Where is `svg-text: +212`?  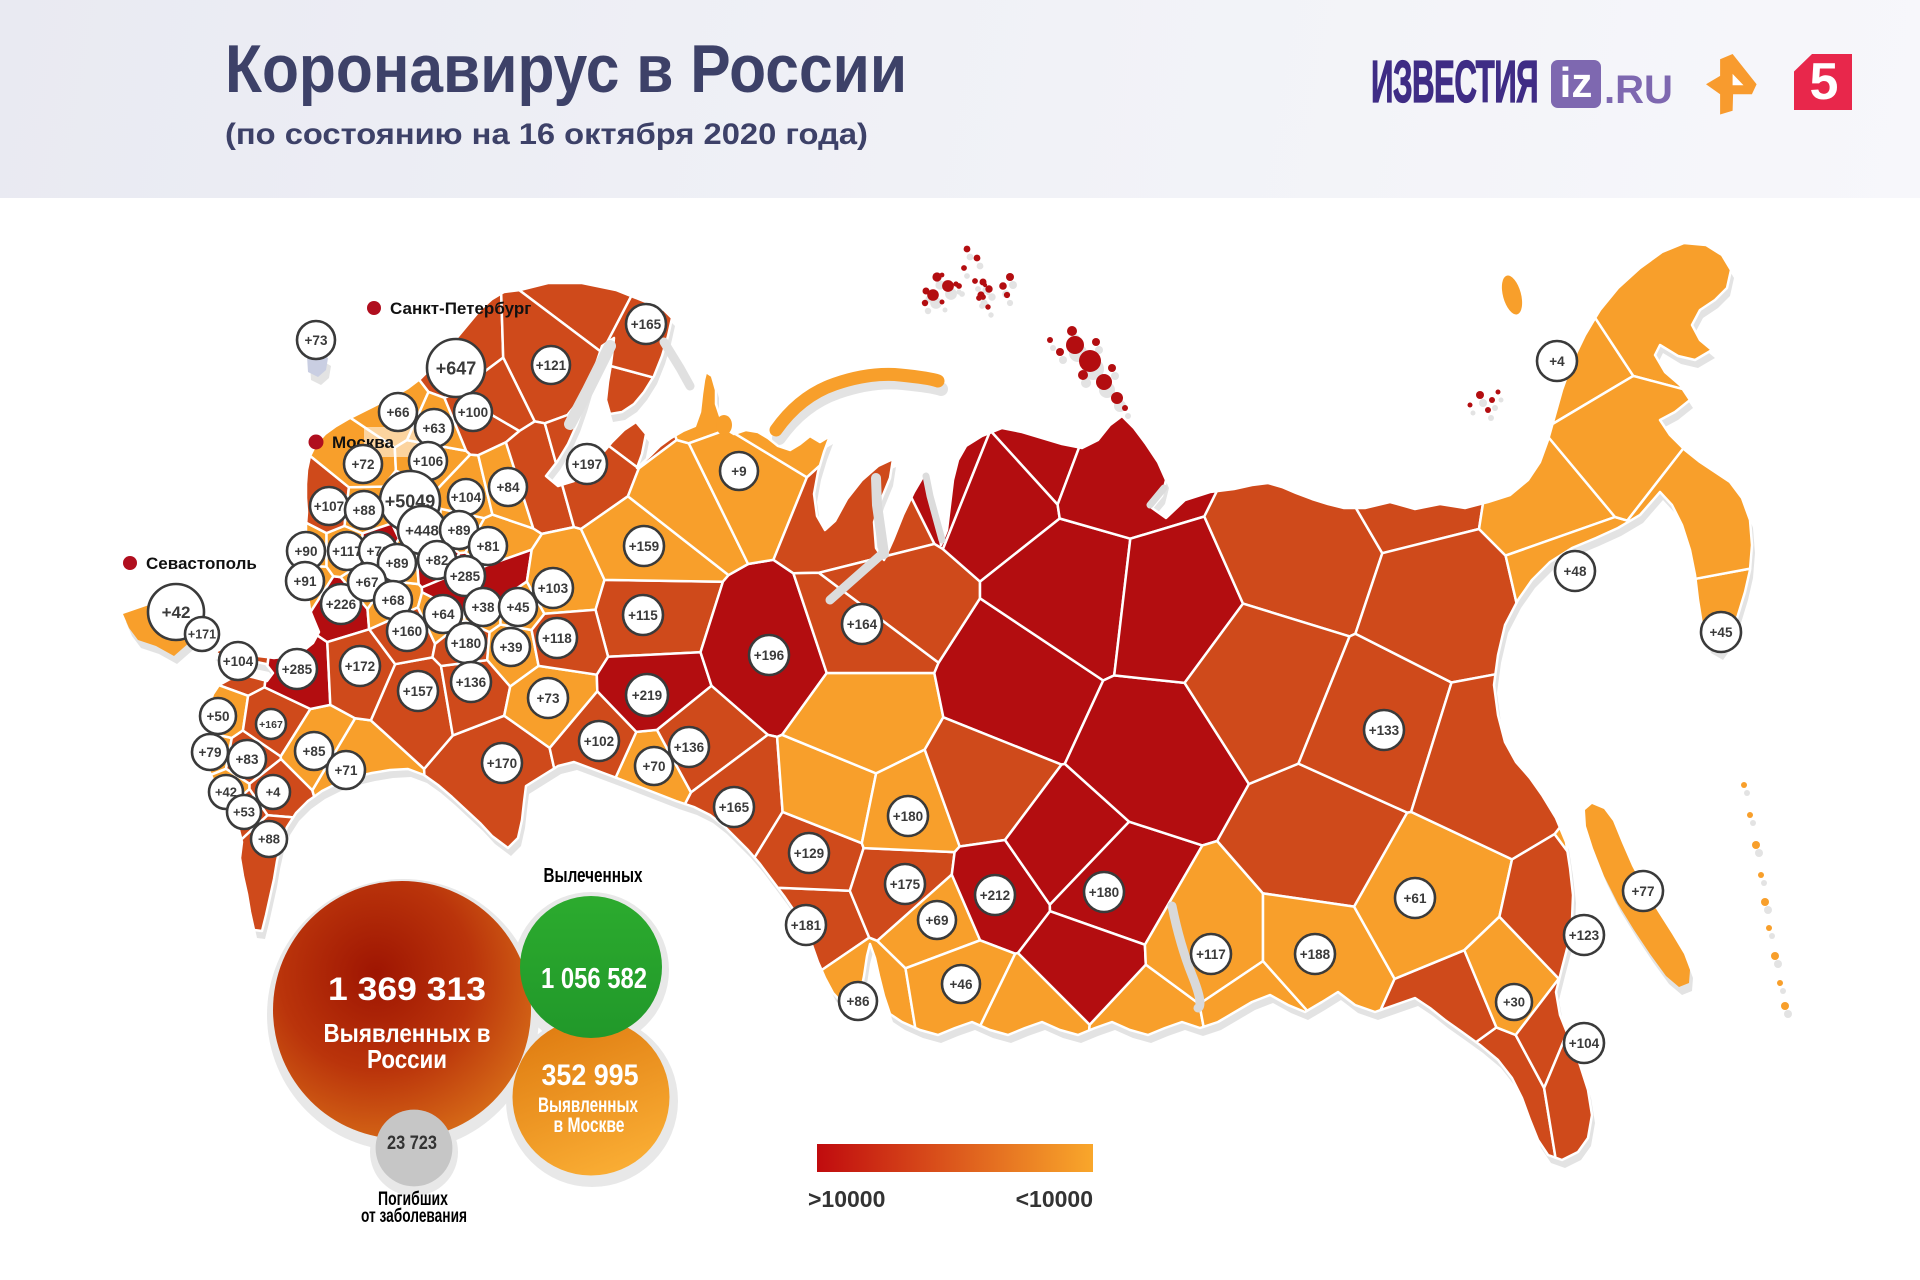 svg-text: +212 is located at coordinates (995, 895).